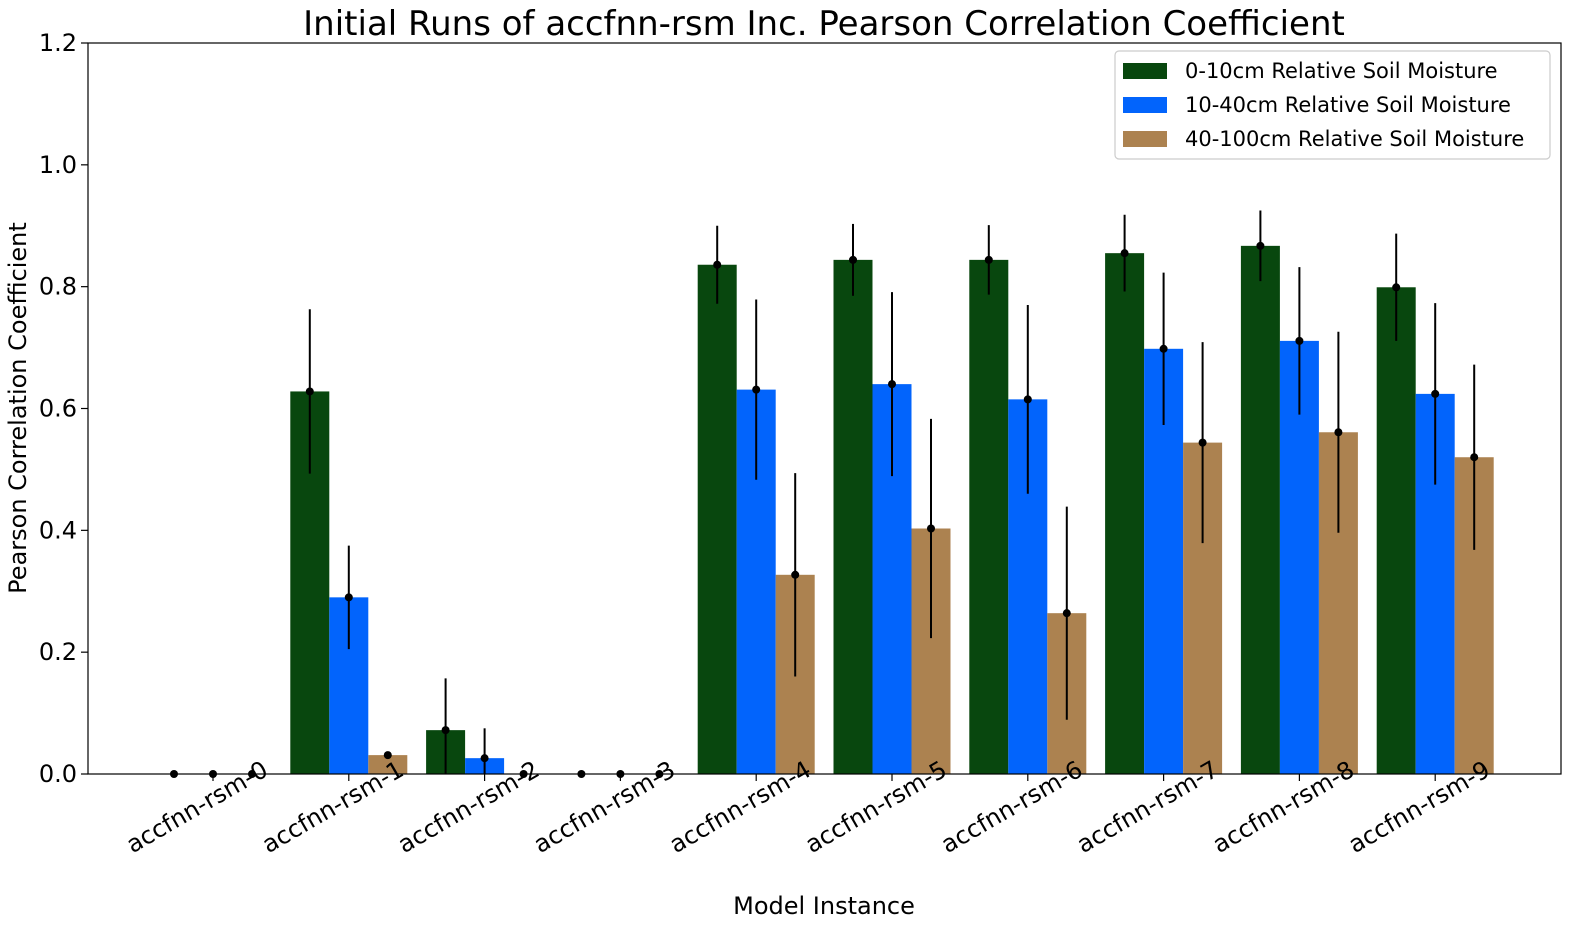  Describe the element at coordinates (1341, 71) in the screenshot. I see `legend-label: 0-10cm Relative Soil Moisture` at that location.